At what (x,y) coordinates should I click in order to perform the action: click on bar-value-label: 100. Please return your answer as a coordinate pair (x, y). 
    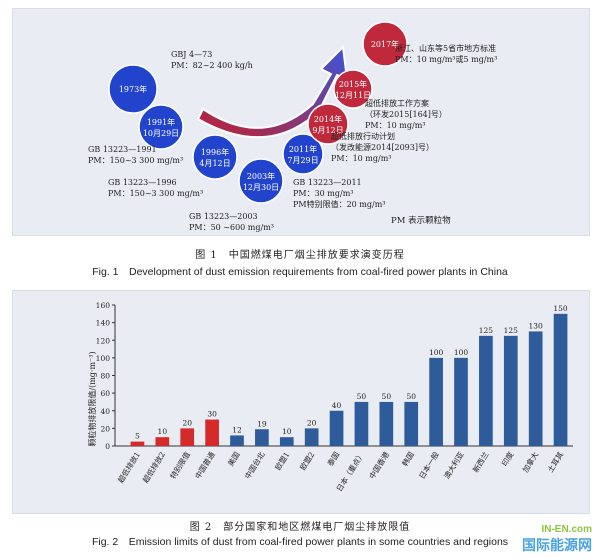
    Looking at the image, I should click on (436, 352).